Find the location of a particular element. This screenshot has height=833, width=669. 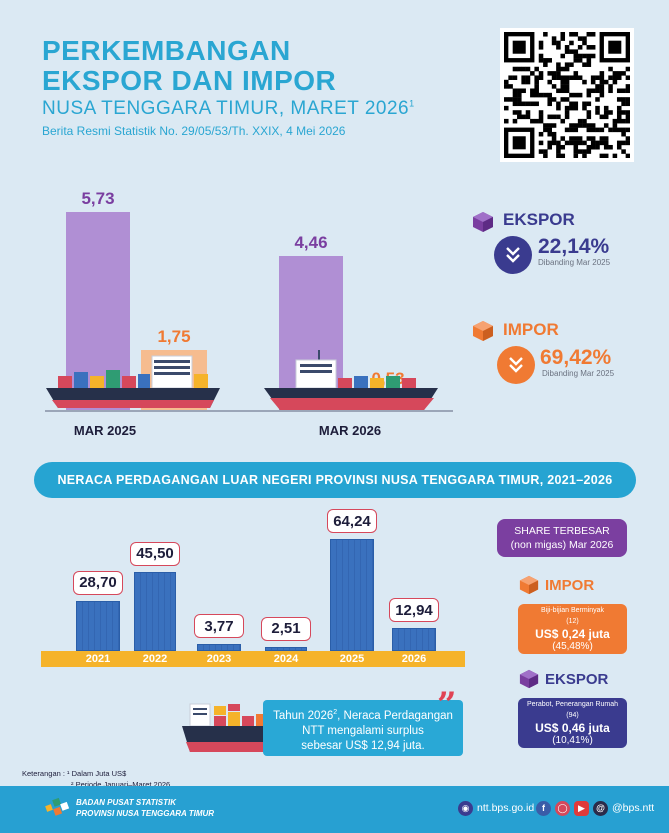

balance-bar-2024 is located at coordinates (286, 648).